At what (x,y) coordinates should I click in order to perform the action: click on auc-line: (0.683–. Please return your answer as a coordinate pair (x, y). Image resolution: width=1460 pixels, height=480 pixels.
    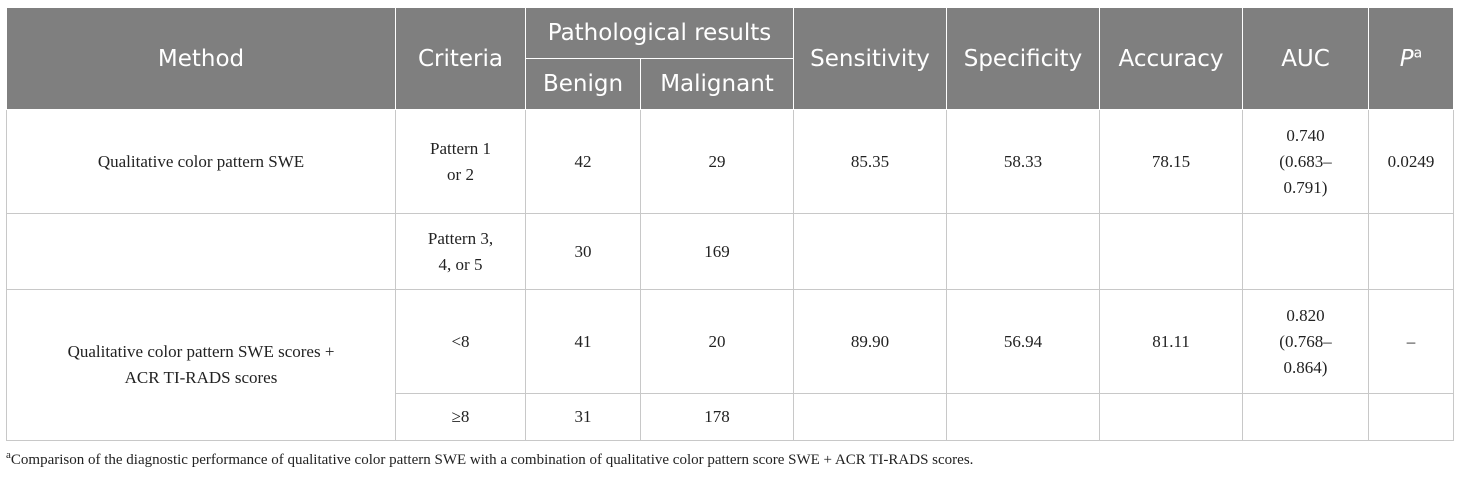
    Looking at the image, I should click on (1305, 161).